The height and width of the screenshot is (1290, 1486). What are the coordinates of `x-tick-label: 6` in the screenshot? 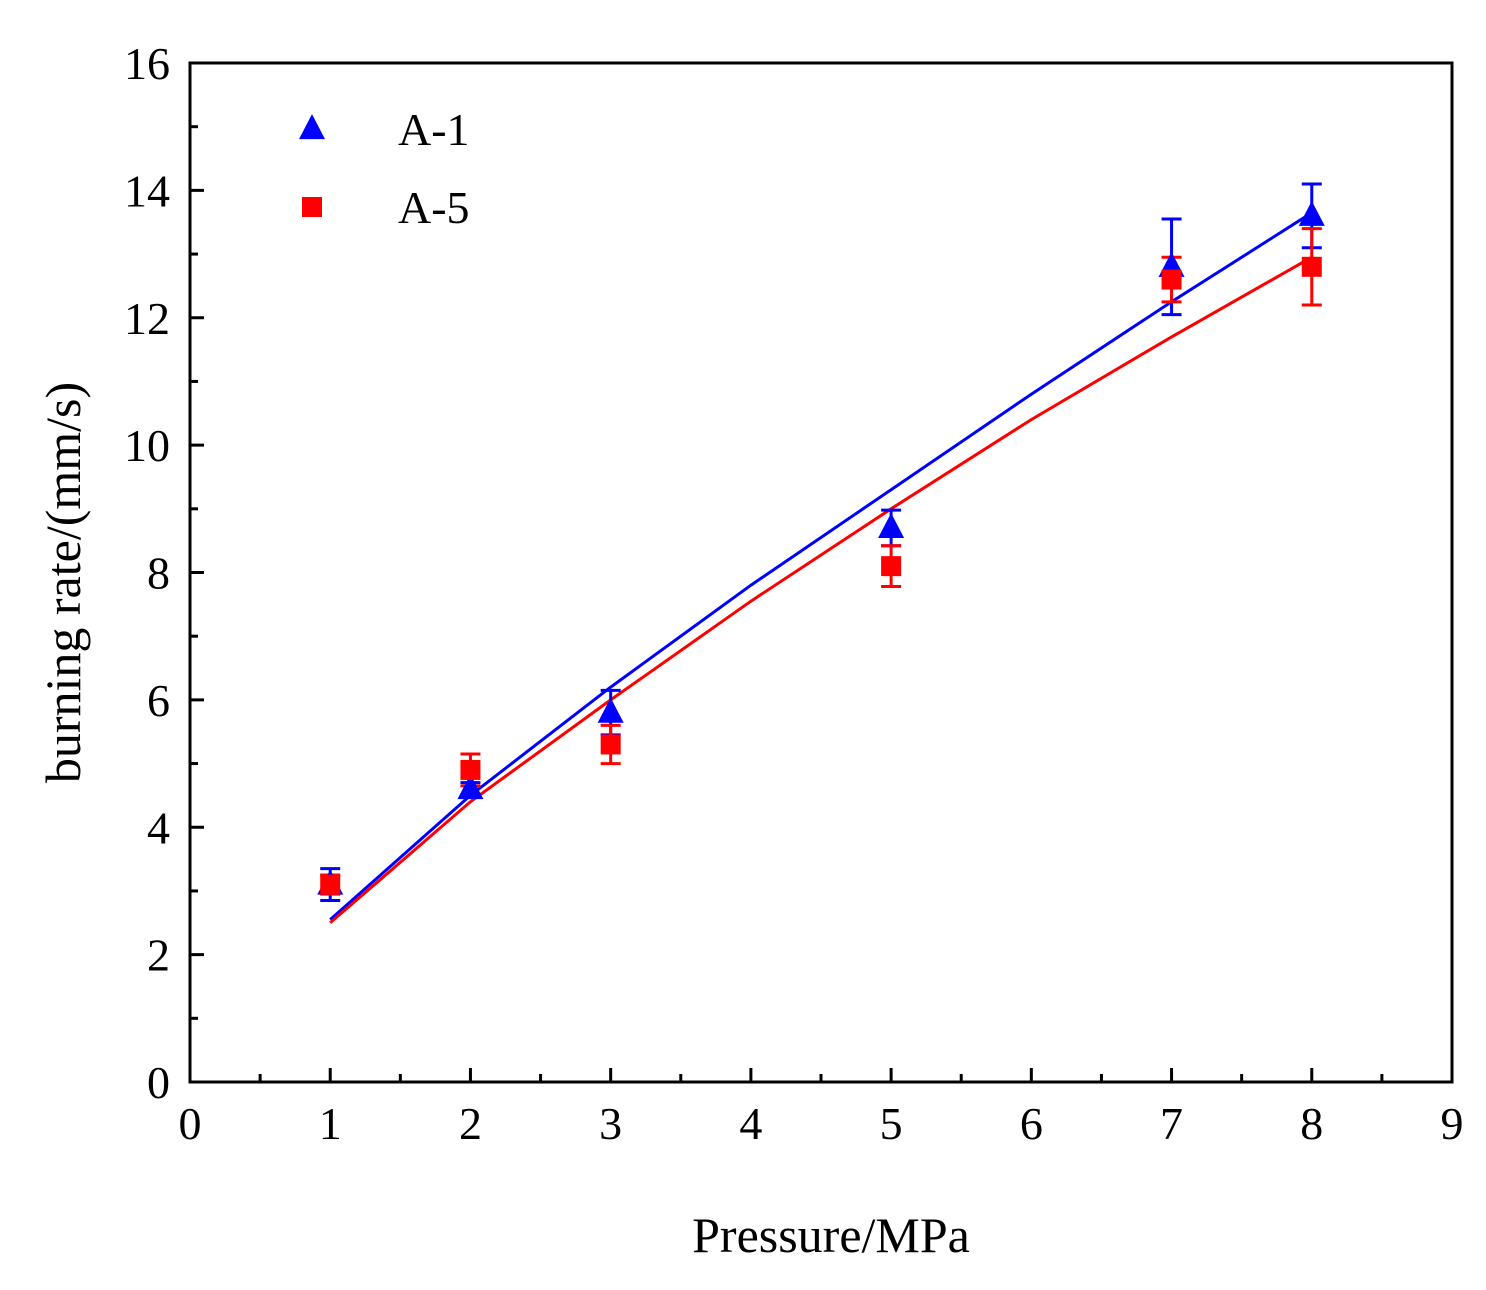 It's located at (1031, 1123).